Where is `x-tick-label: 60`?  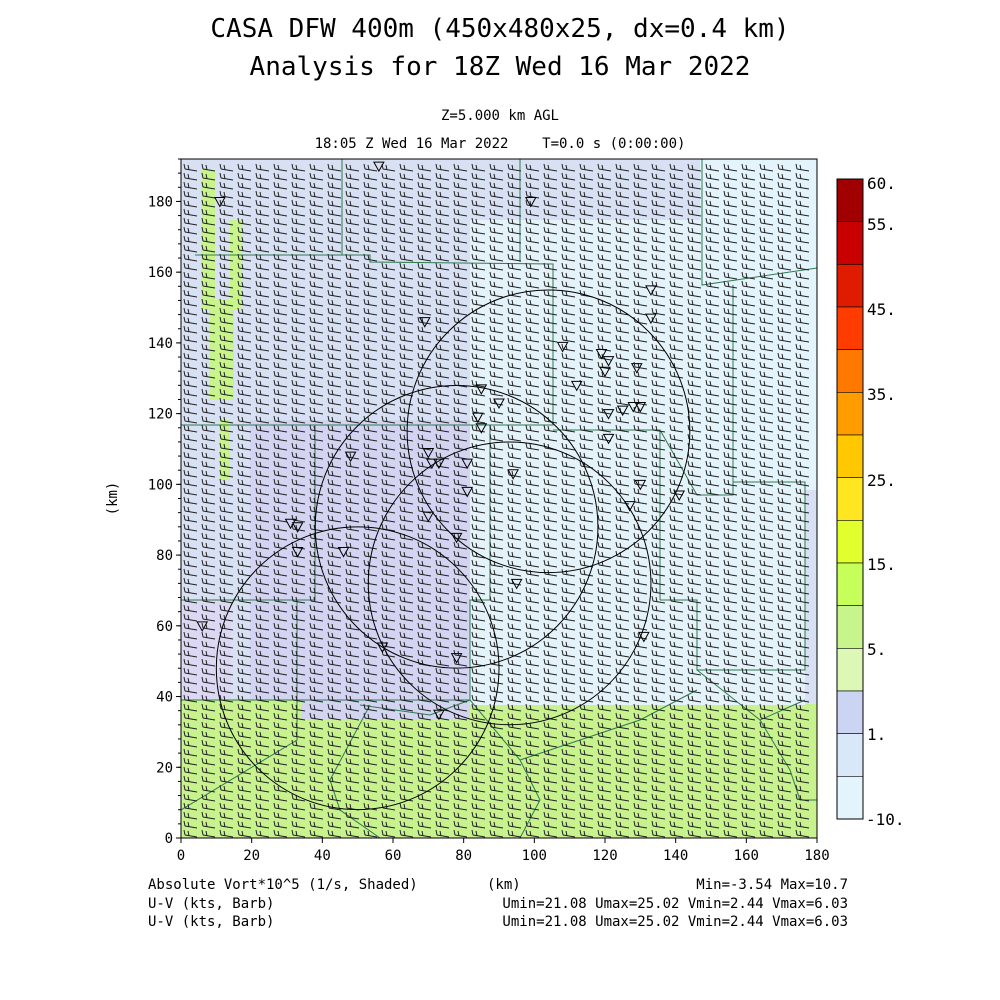
x-tick-label: 60 is located at coordinates (393, 856).